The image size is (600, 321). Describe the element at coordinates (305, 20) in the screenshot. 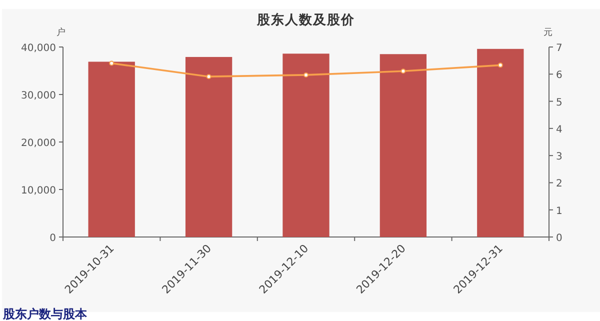

I see `chart-title: 股东人数及股价` at that location.